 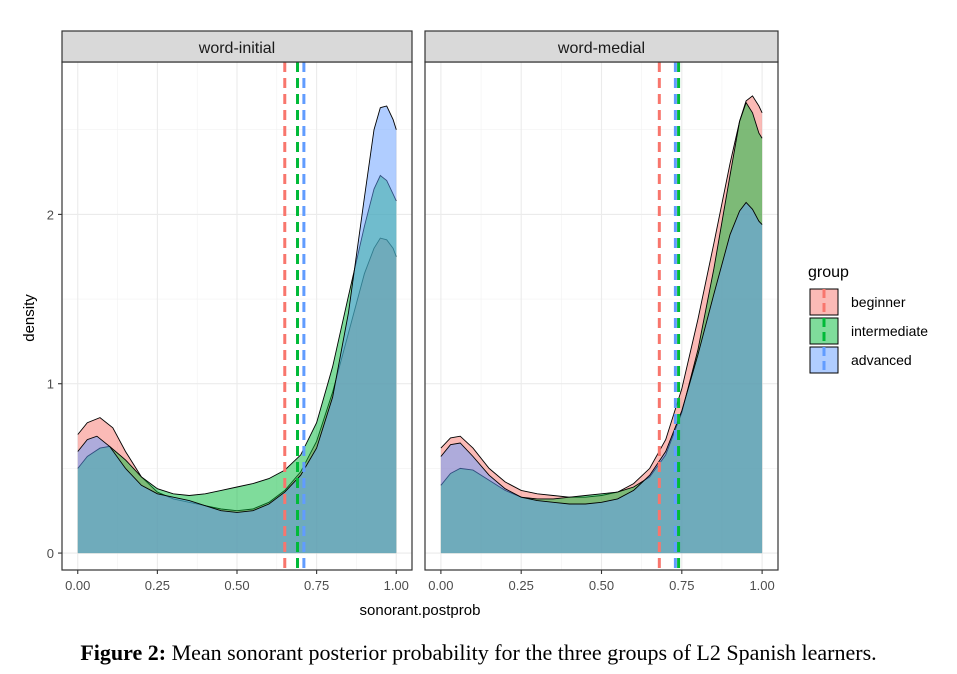 I want to click on y-tick-label: 1, so click(x=50, y=384).